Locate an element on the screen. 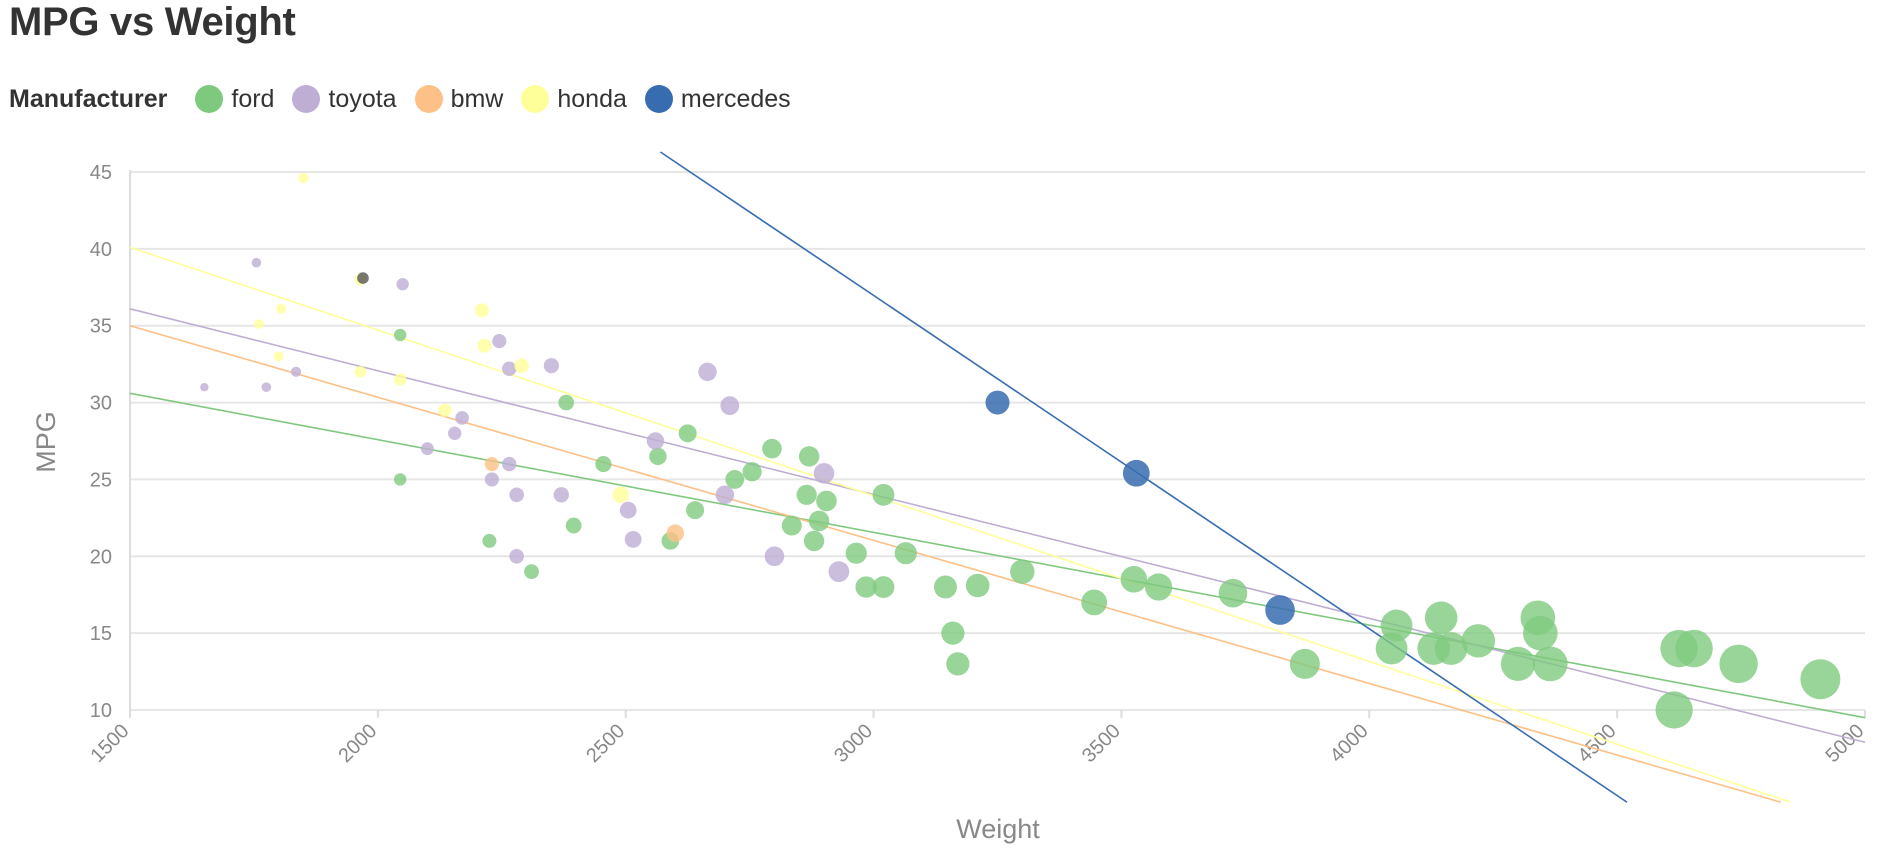 This screenshot has width=1880, height=858. y-tick-label: 35 is located at coordinates (101, 327).